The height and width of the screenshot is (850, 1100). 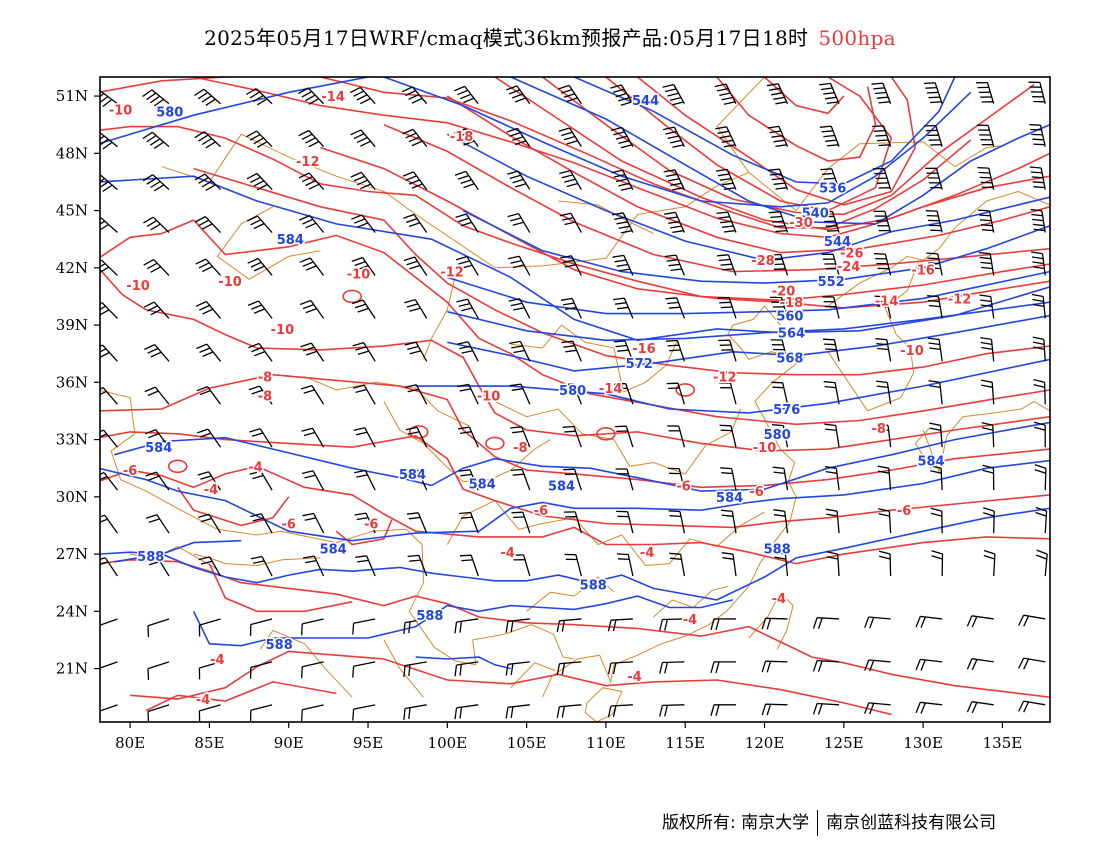 What do you see at coordinates (217, 660) in the screenshot?
I see `temperature-contour-label: -4` at bounding box center [217, 660].